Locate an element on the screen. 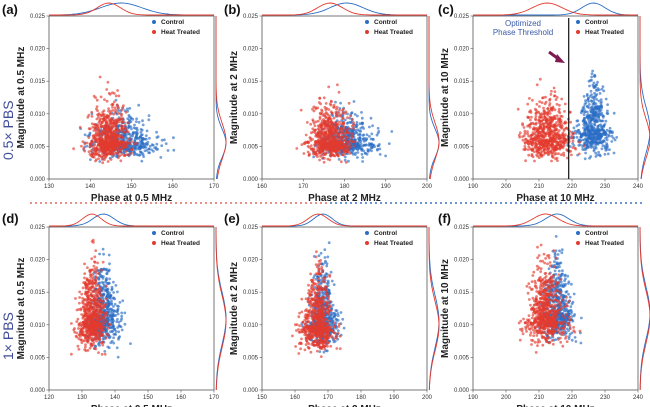  scatter-points is located at coordinates (318, 299).